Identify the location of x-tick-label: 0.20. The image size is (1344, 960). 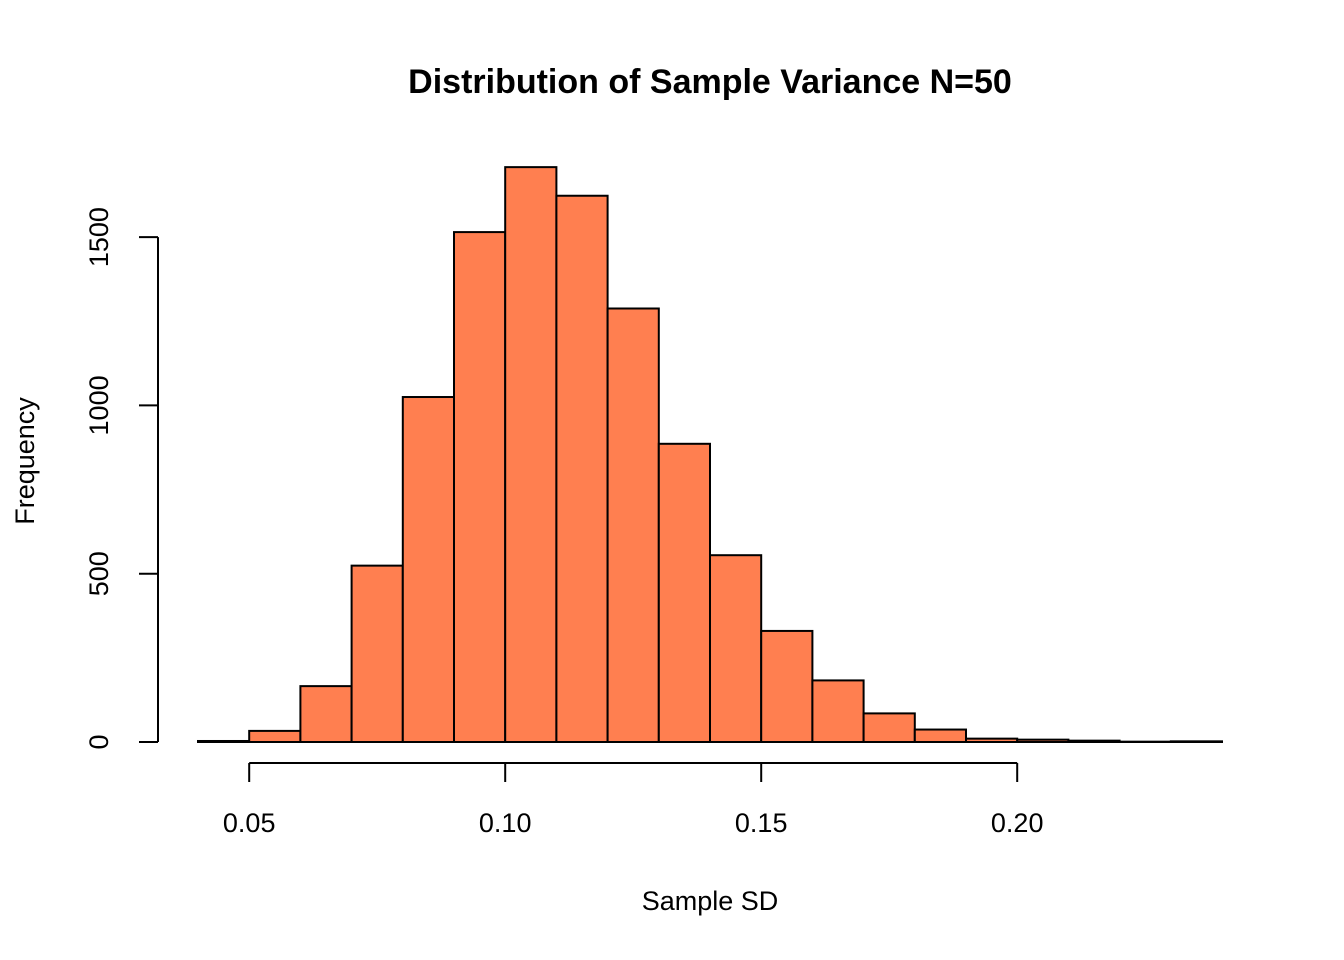
(1017, 823).